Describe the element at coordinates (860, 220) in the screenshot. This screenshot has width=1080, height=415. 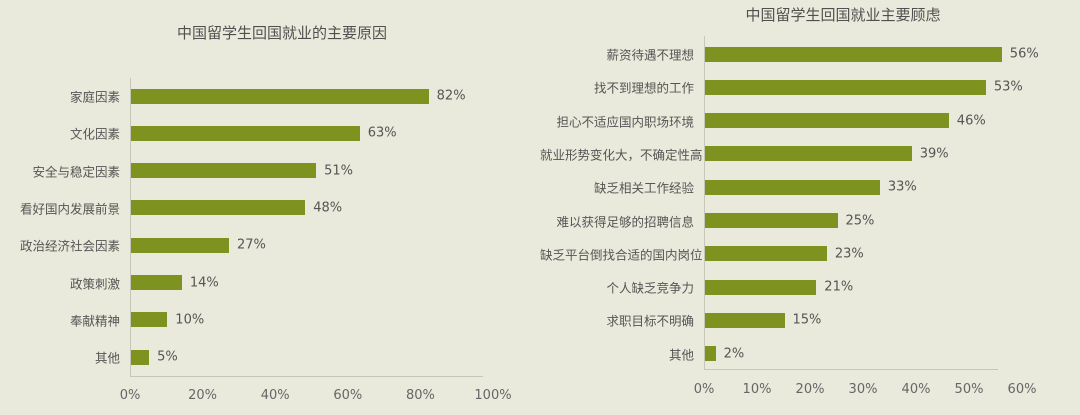
I see `value-label: 25%` at that location.